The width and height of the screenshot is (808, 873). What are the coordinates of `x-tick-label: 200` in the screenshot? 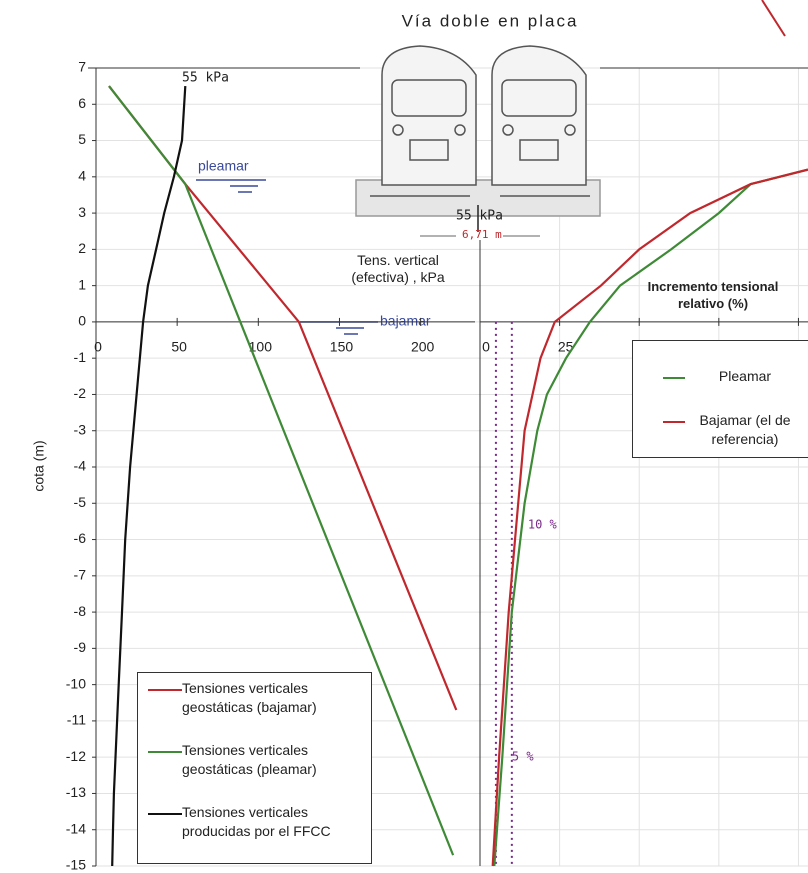 It's located at (423, 347).